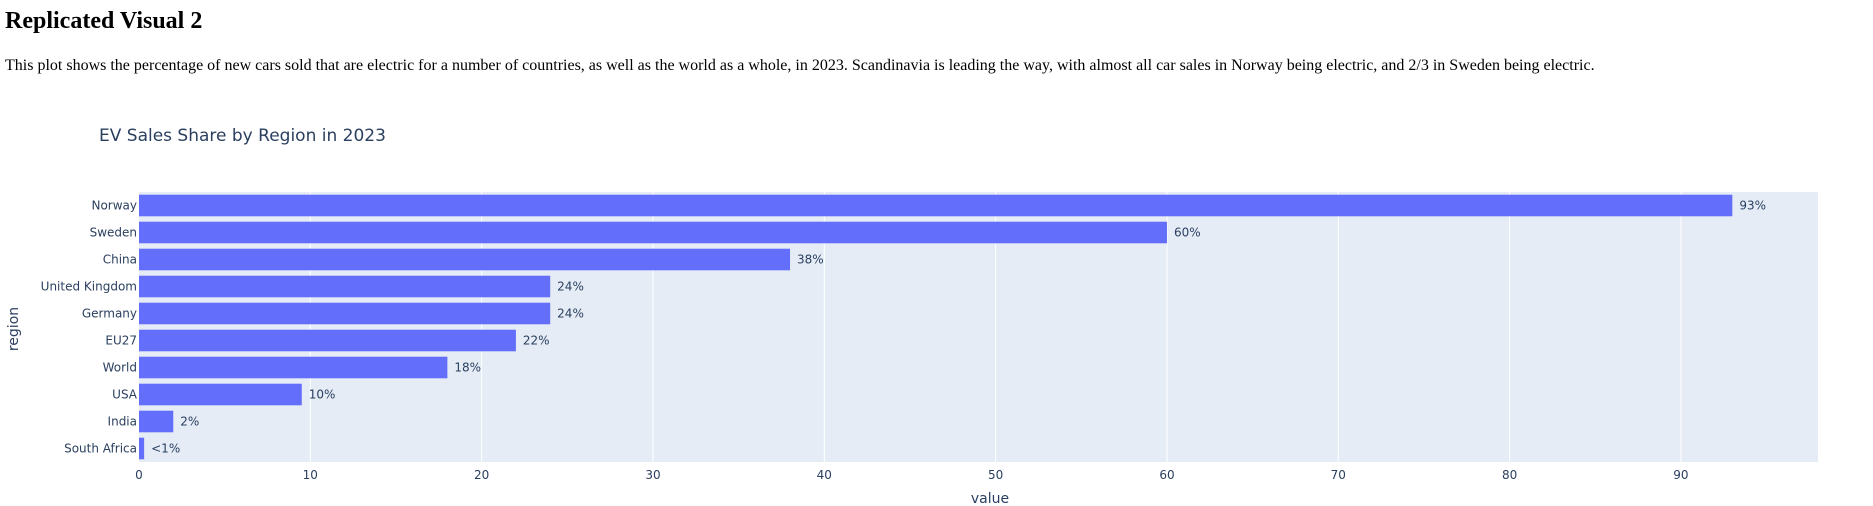  Describe the element at coordinates (114, 206) in the screenshot. I see `y-tick-label: Norway` at that location.